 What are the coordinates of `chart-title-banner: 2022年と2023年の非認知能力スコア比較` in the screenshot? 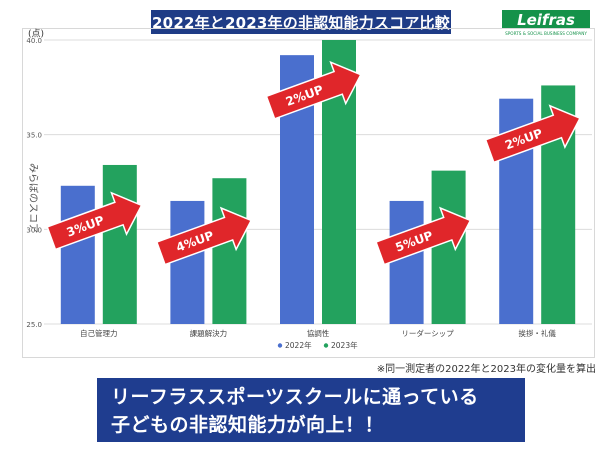 It's located at (301, 22).